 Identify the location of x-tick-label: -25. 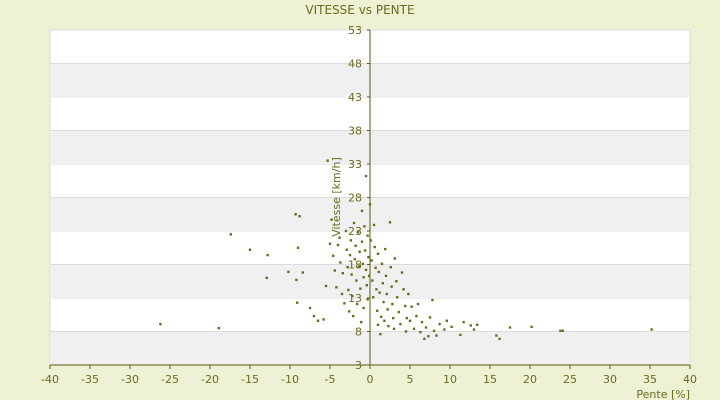
(170, 379).